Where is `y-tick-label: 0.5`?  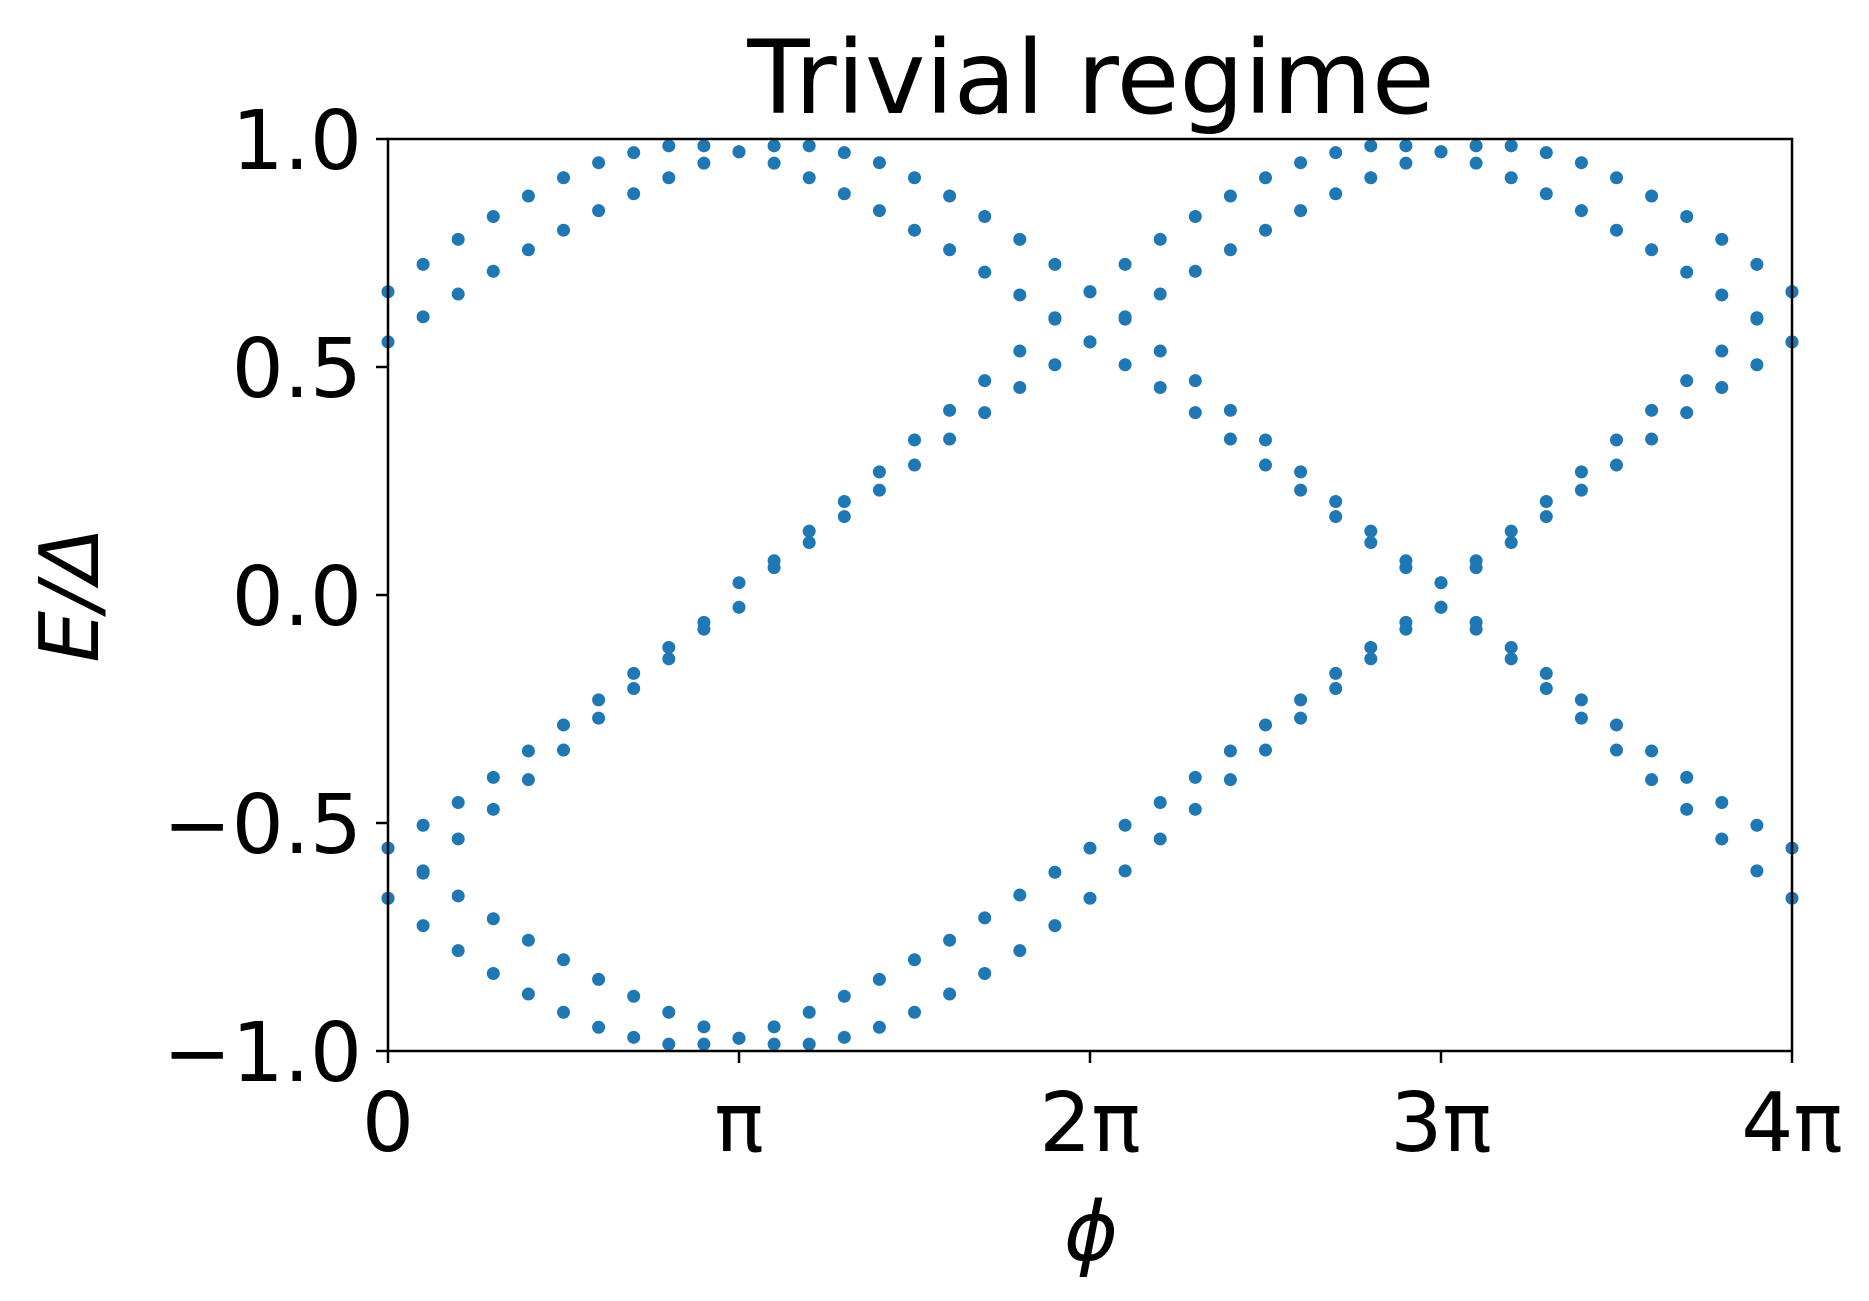 y-tick-label: 0.5 is located at coordinates (297, 369).